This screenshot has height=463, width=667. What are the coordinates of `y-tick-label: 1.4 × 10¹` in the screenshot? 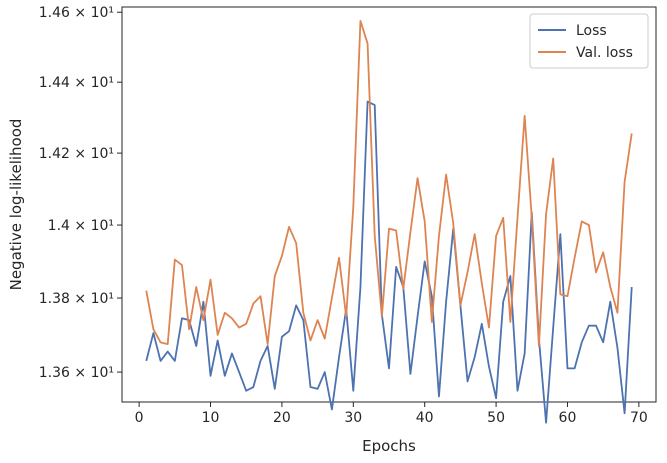 It's located at (81, 226).